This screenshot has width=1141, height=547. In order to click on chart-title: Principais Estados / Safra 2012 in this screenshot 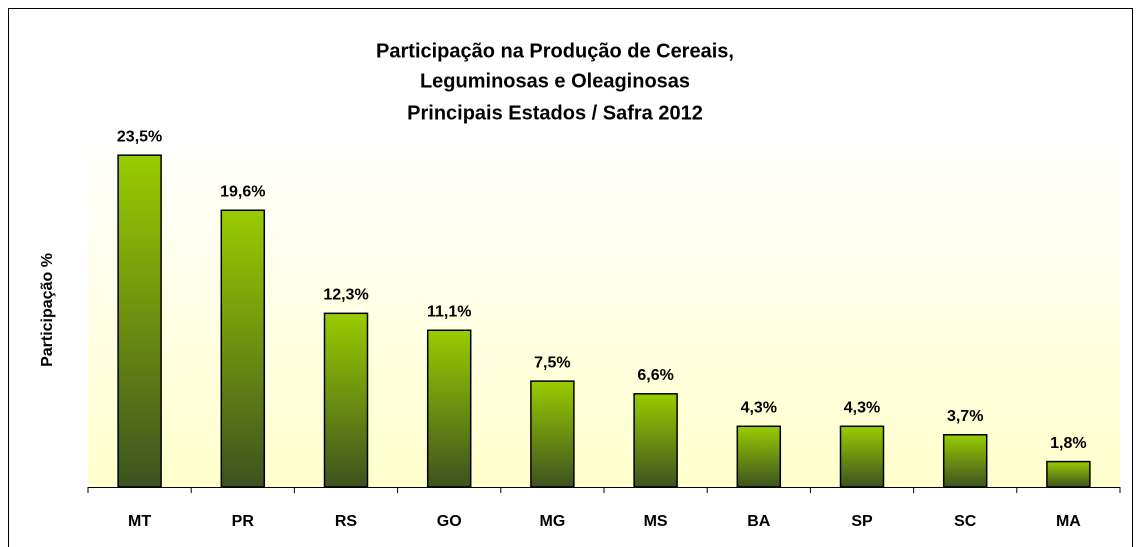, I will do `click(555, 113)`.